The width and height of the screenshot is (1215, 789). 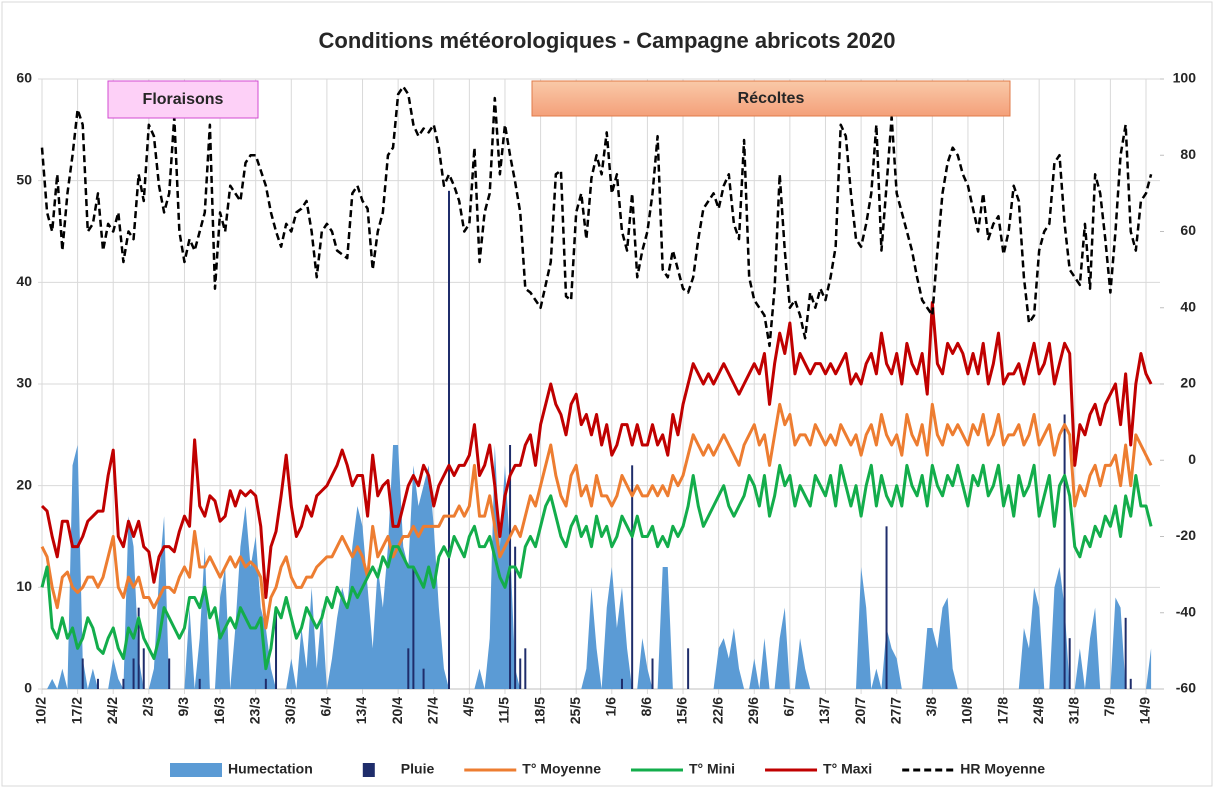 I want to click on x-tick-label: 23/3, so click(x=254, y=710).